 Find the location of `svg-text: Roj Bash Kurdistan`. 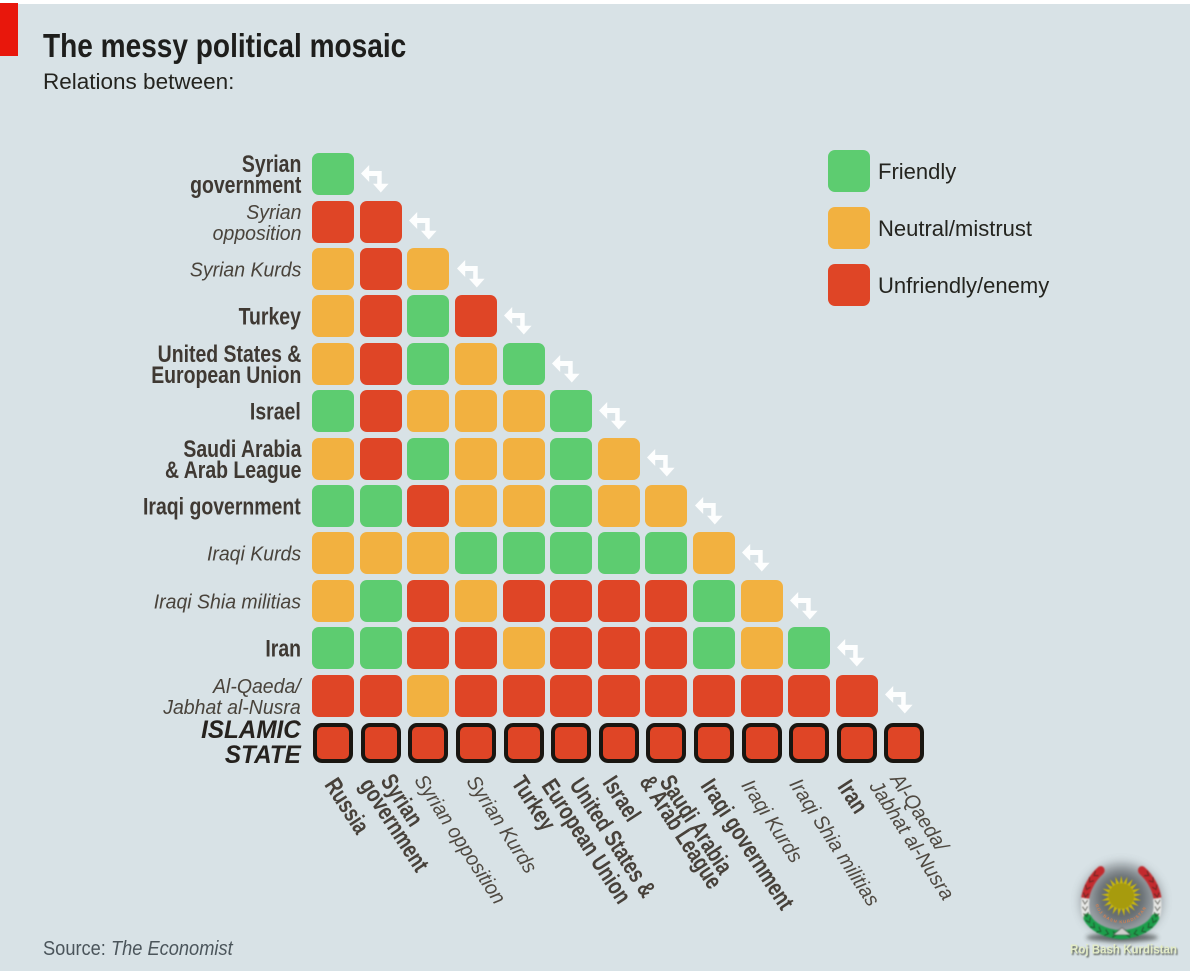

svg-text: Roj Bash Kurdistan is located at coordinates (1124, 950).